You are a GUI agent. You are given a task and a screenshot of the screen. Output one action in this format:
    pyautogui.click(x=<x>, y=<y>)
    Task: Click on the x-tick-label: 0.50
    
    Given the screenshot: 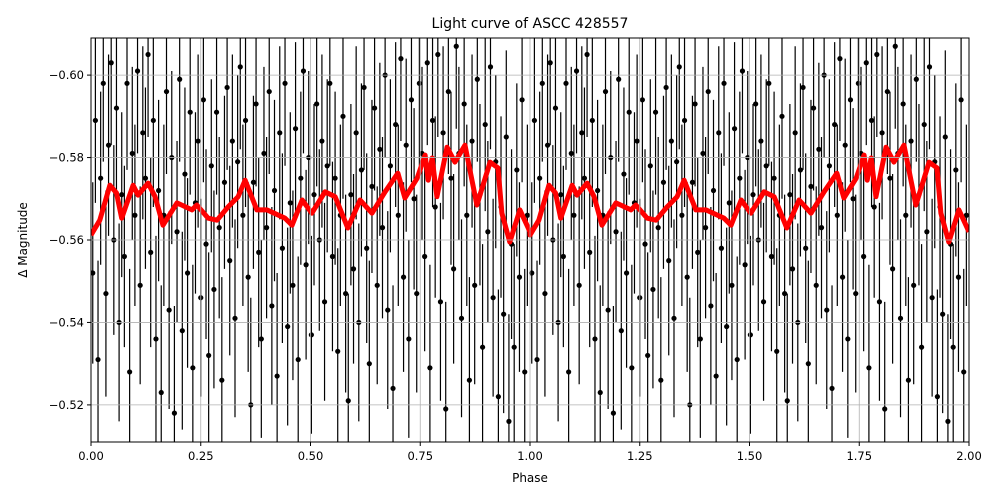 What is the action you would take?
    pyautogui.click(x=311, y=456)
    